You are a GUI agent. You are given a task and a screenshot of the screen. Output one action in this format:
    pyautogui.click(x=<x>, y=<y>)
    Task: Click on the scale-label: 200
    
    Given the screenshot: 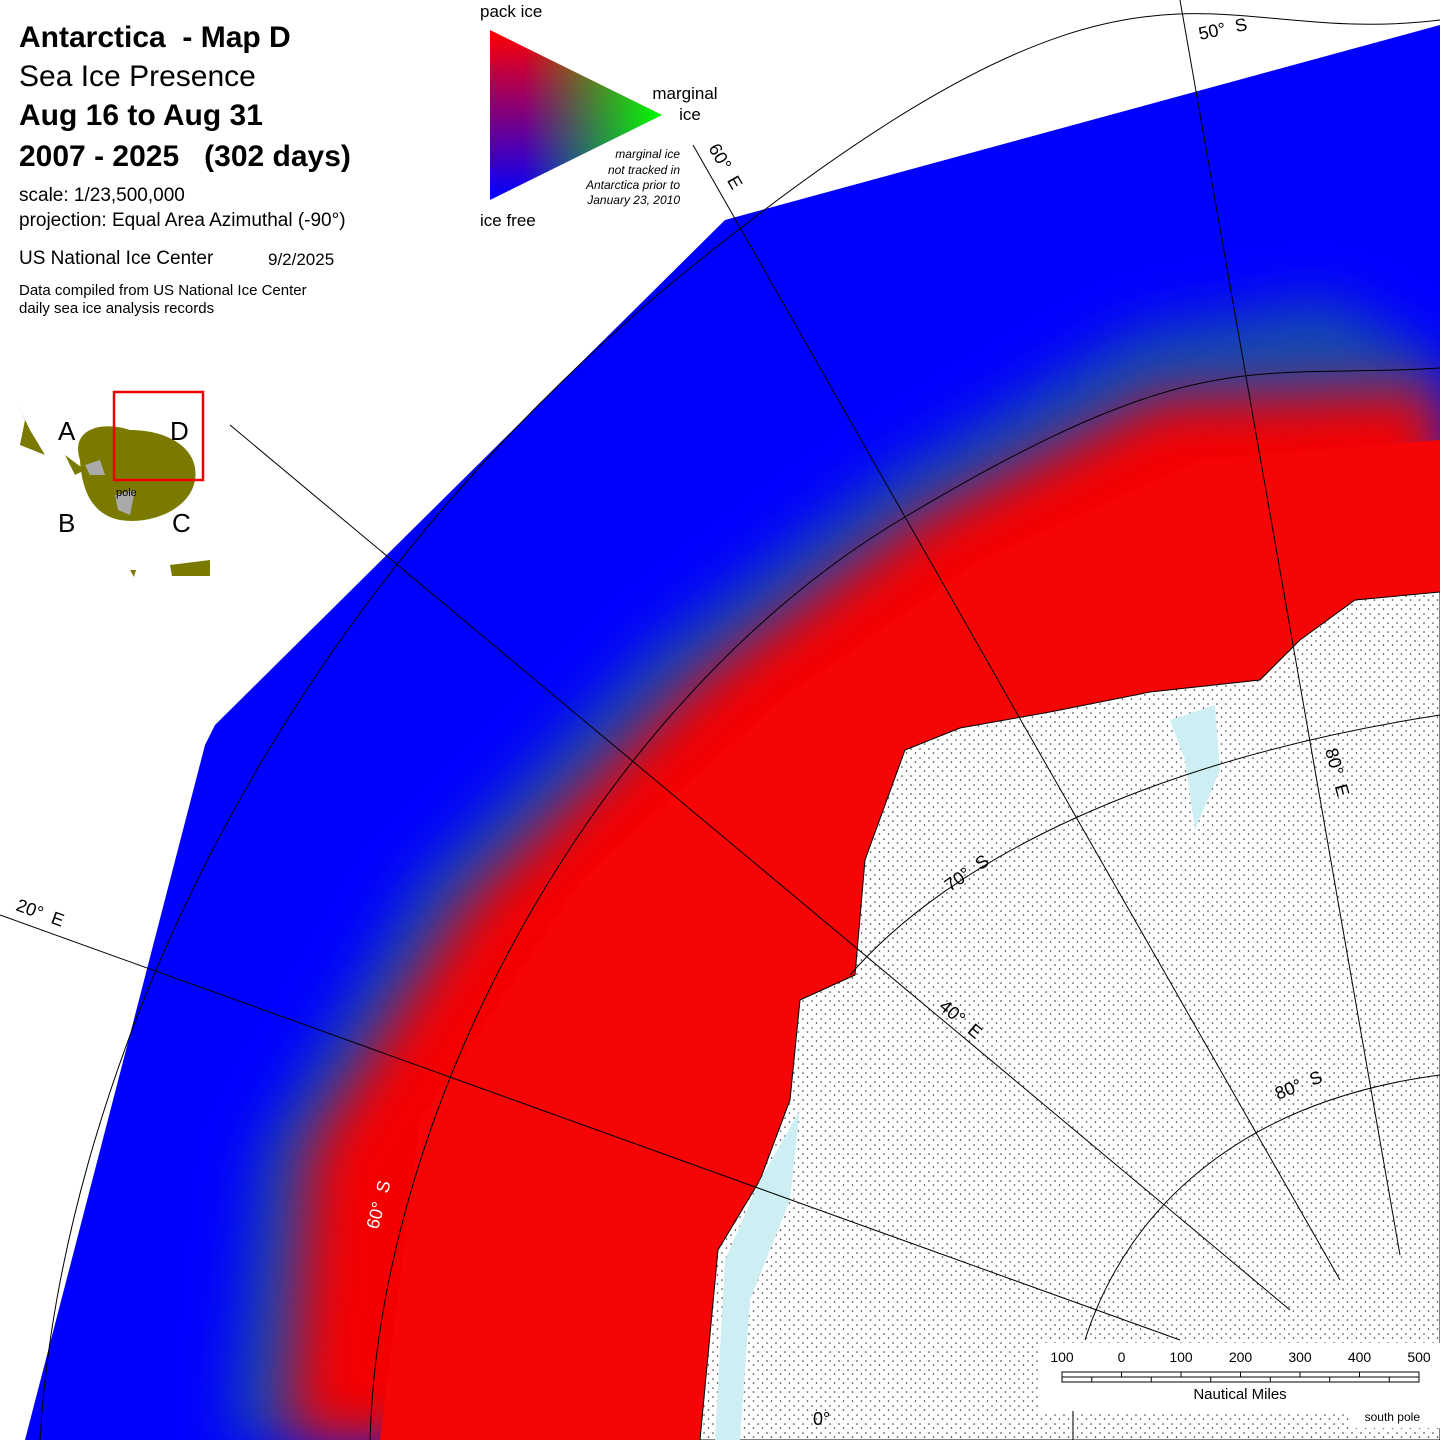 What is the action you would take?
    pyautogui.click(x=1241, y=1357)
    